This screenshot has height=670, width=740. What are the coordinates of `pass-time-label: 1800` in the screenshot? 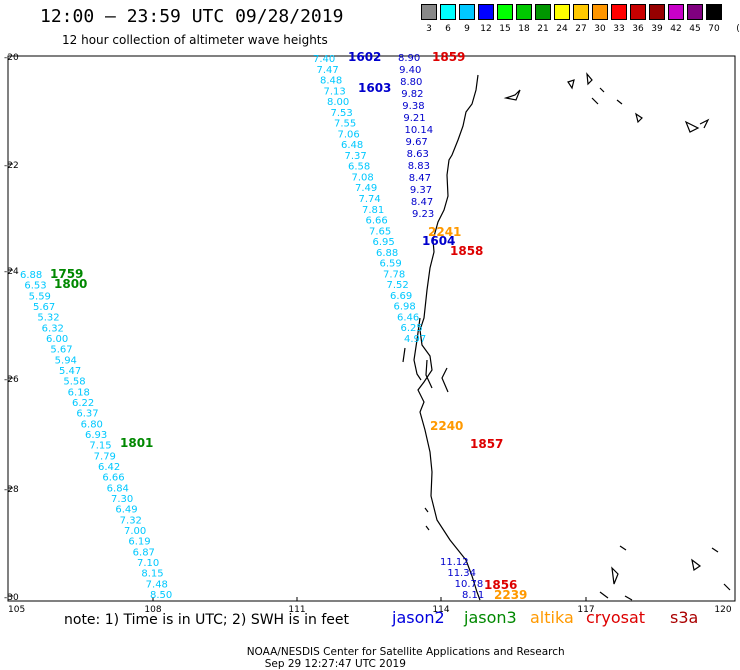 It's located at (70, 284).